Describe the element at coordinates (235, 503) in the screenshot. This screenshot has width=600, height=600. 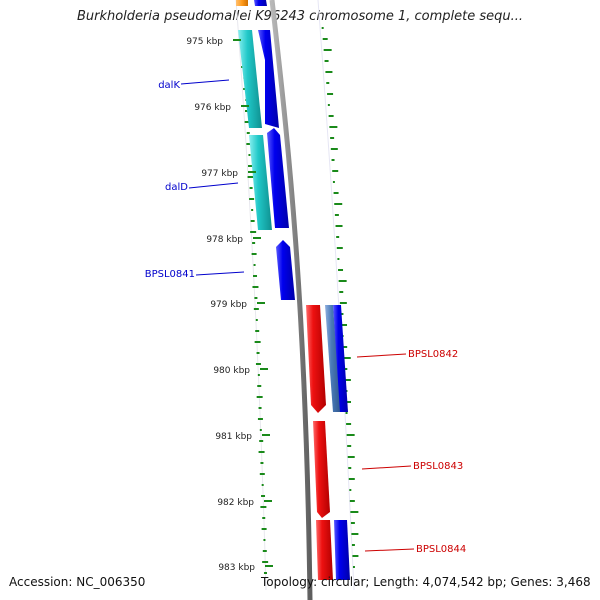
I see `scale-tick-label: 982 kbp` at that location.